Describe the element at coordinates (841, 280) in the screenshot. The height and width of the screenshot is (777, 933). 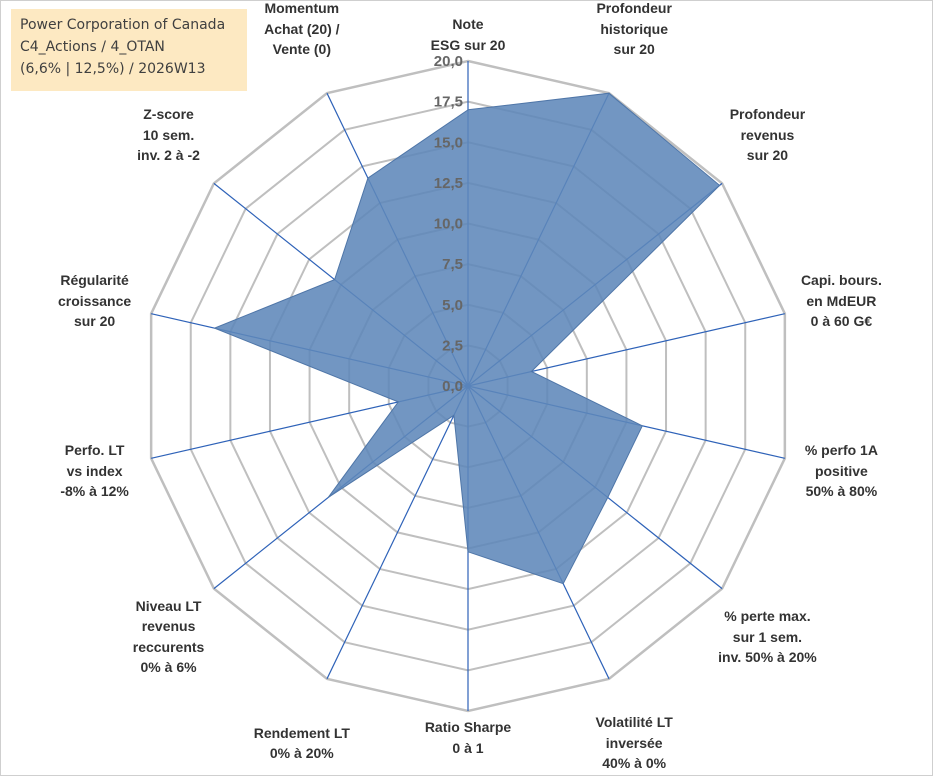
I see `axis-label-line: Capi. bours.` at that location.